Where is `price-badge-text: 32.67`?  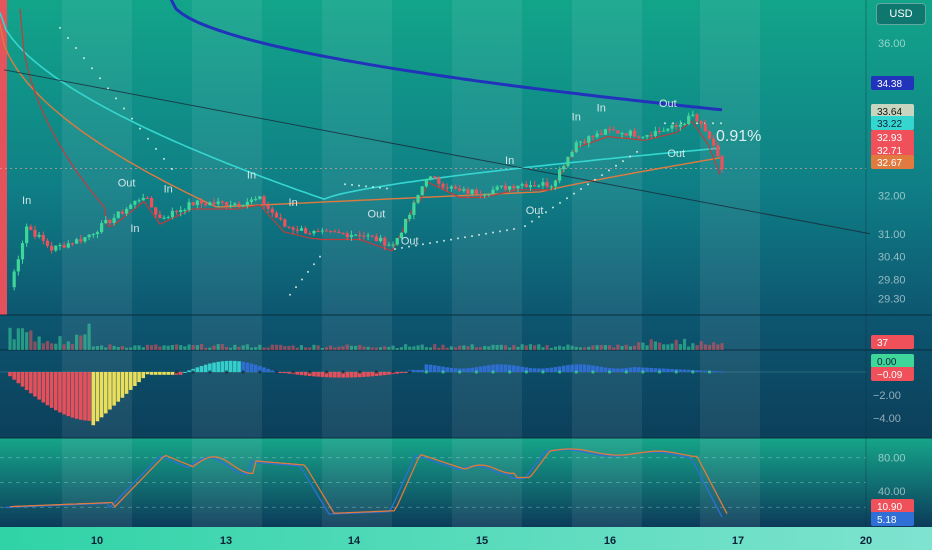
price-badge-text: 32.67 is located at coordinates (889, 163).